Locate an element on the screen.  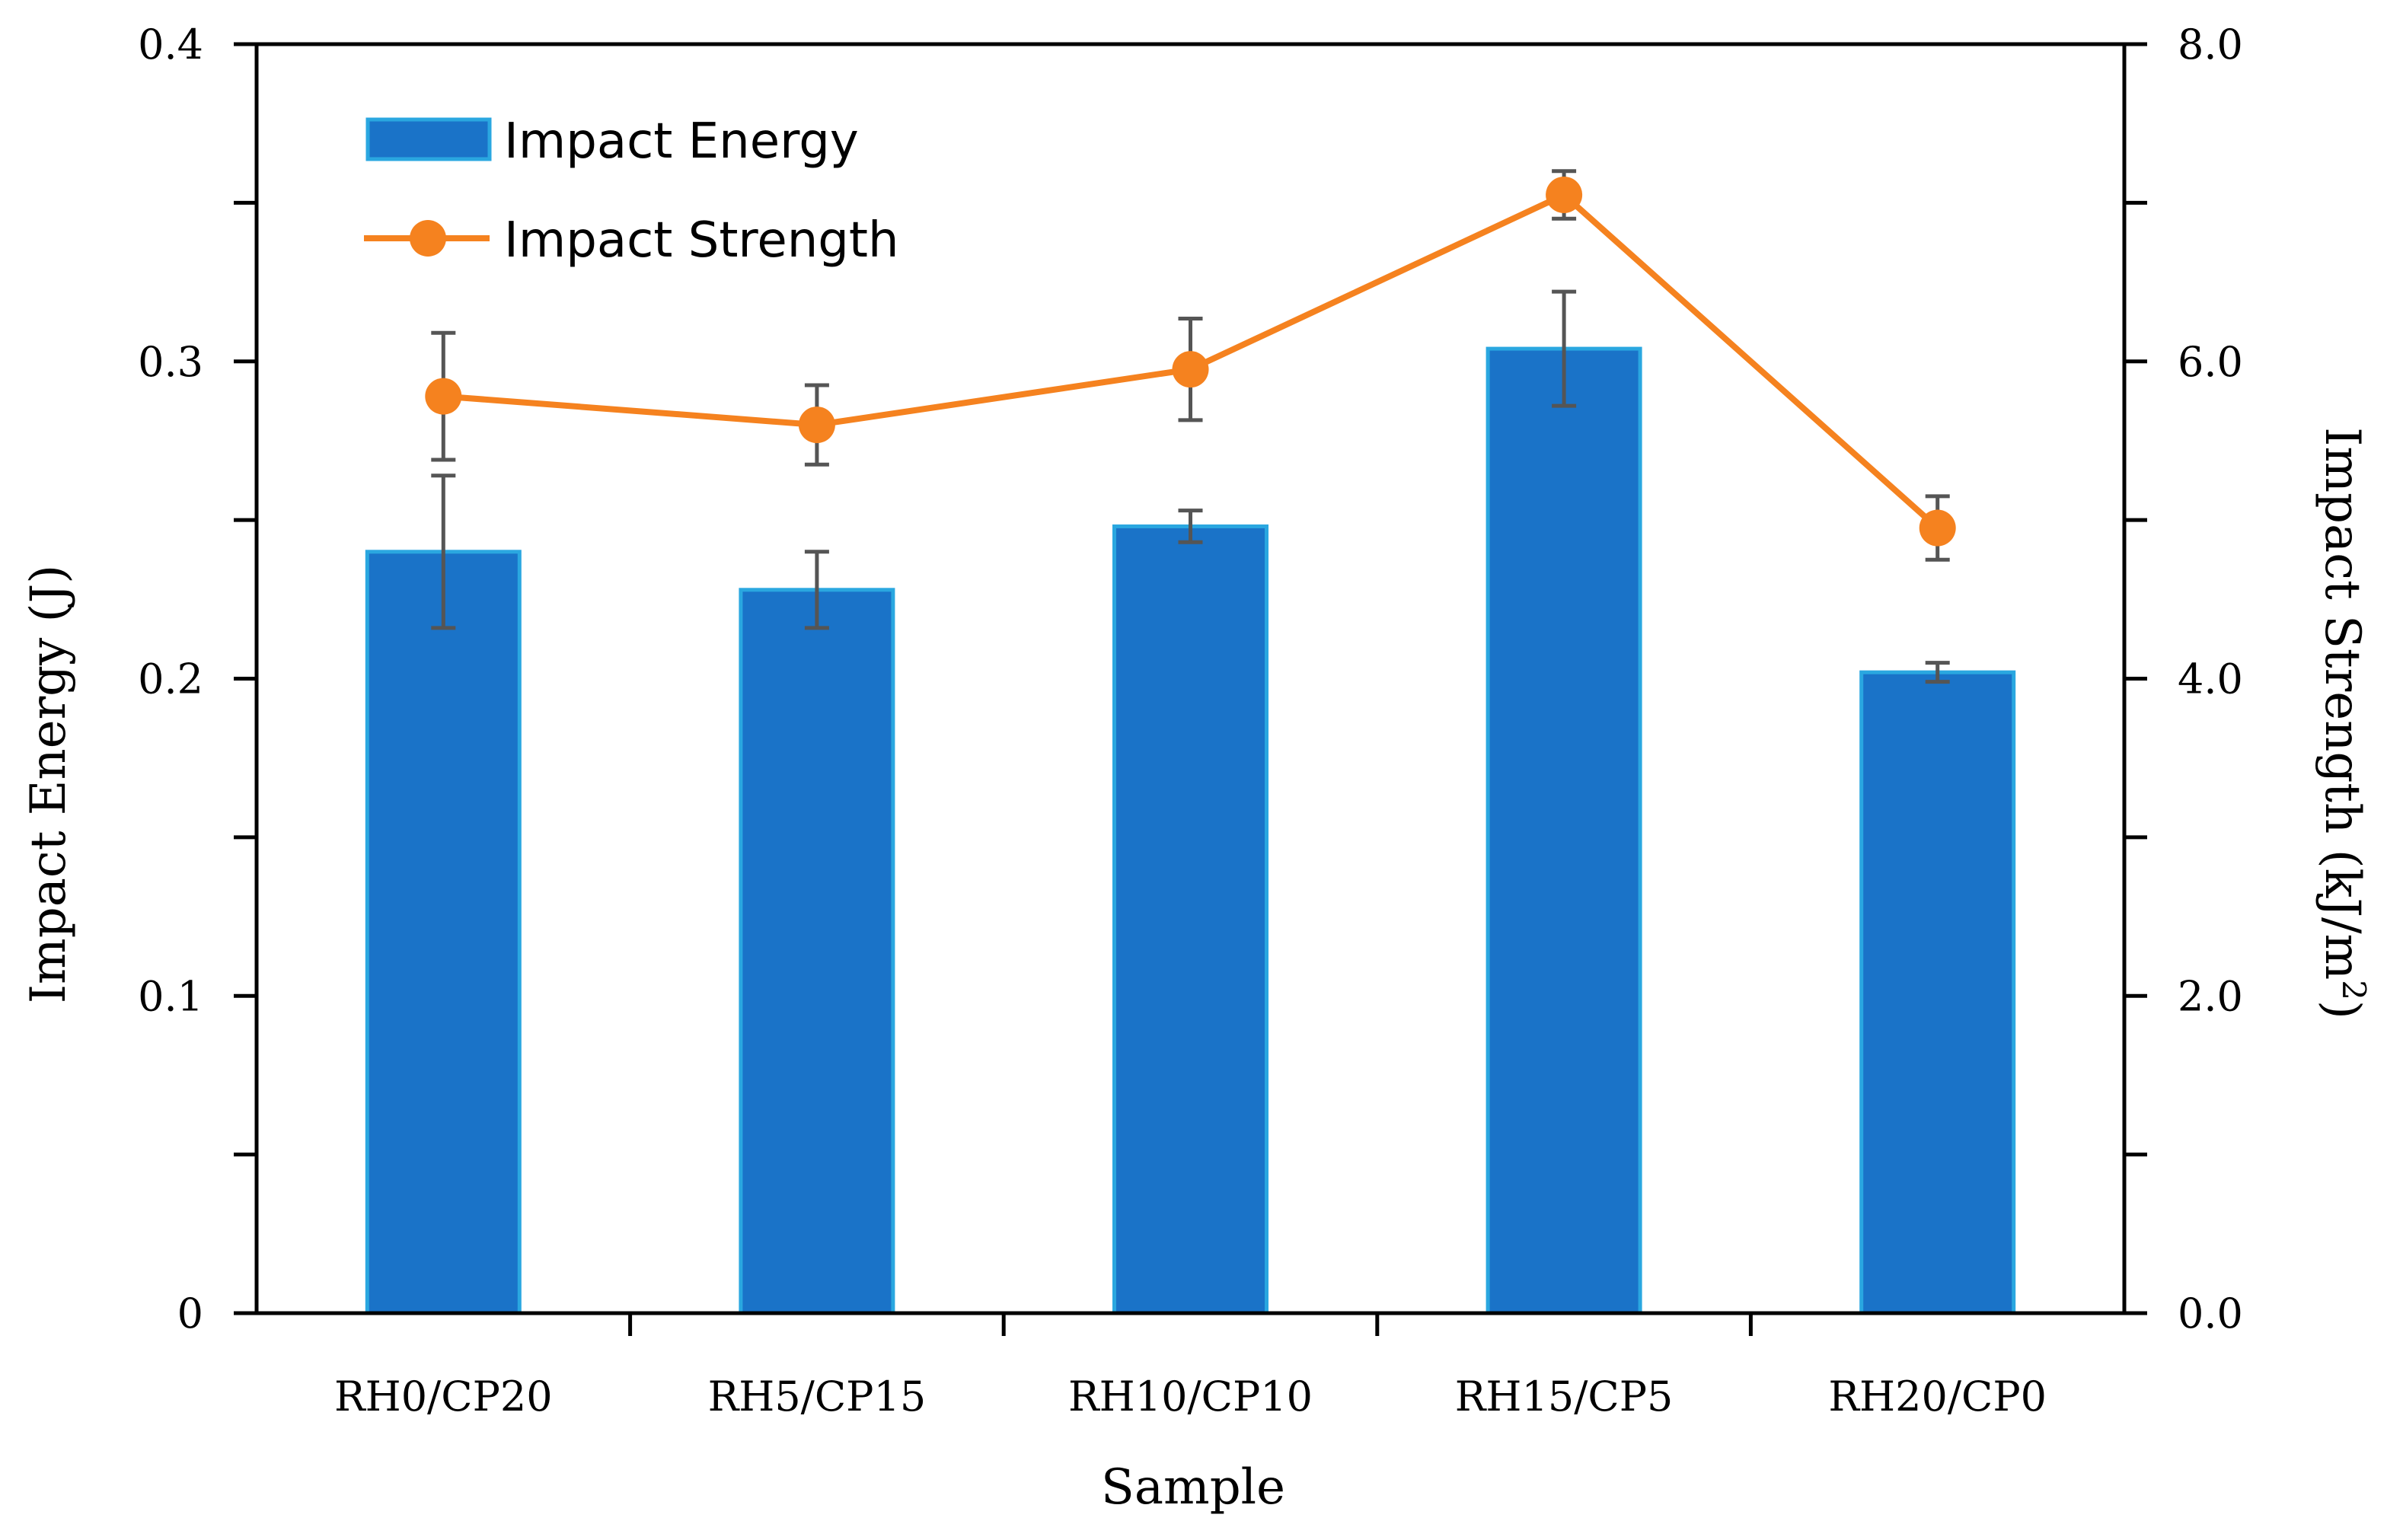
y2-tick-label-0: 0.0 is located at coordinates (2210, 1314).